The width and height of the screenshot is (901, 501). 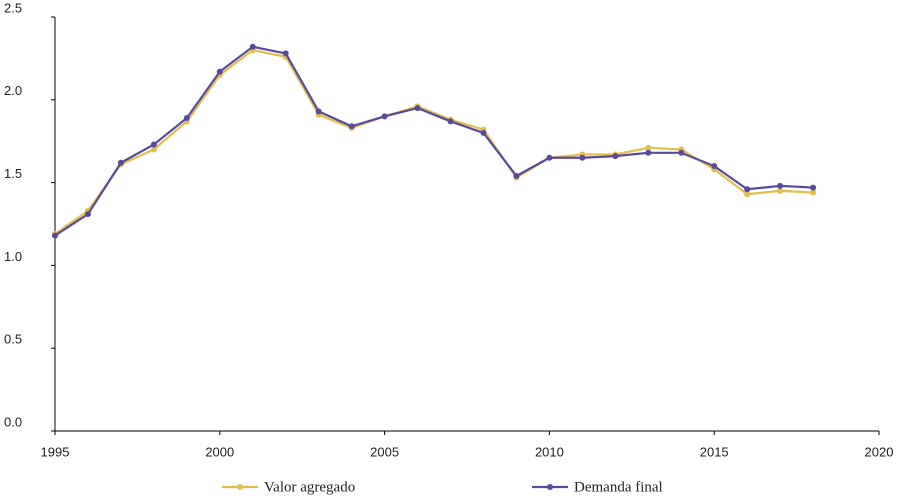 I want to click on legend-item: Valor agregado, so click(x=288, y=487).